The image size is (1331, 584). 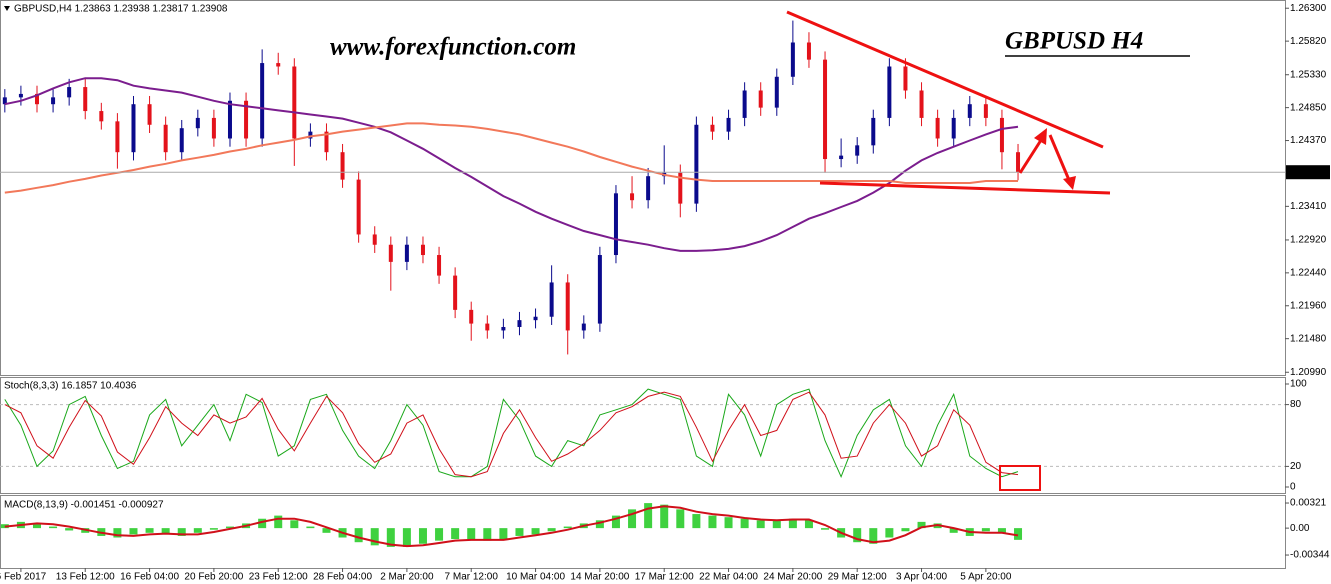 What do you see at coordinates (472, 577) in the screenshot?
I see `x-tick-label: 7 Mar 12:00` at bounding box center [472, 577].